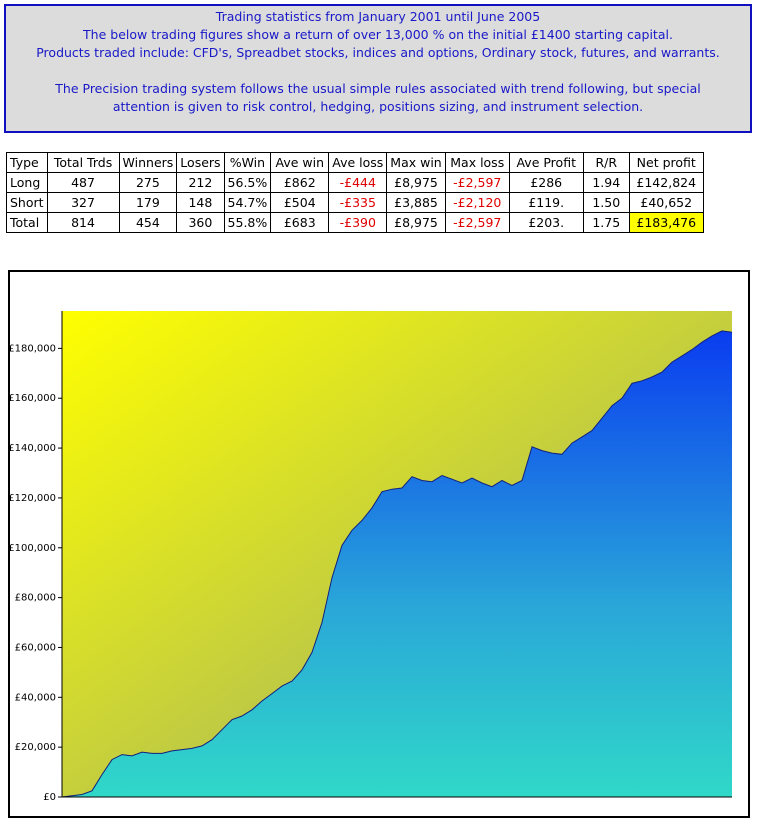 This screenshot has height=821, width=758. I want to click on table-cell: 1.50, so click(606, 202).